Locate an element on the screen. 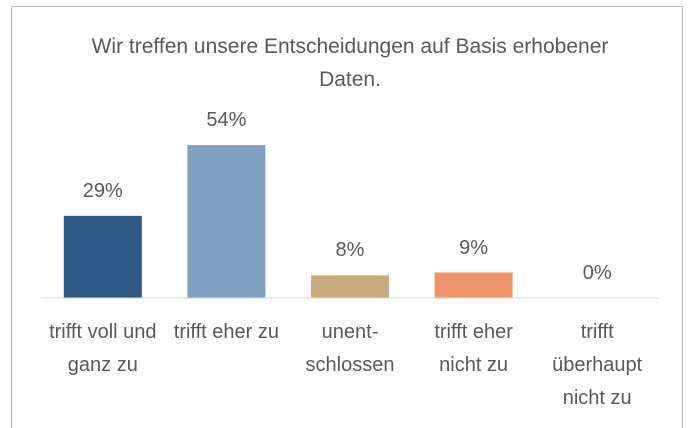  value-label: 29% is located at coordinates (102, 190).